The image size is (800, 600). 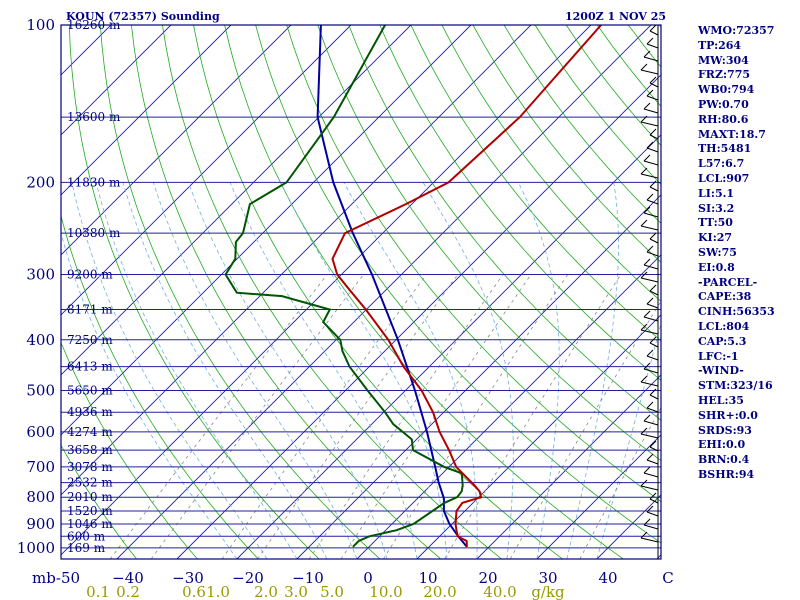 What do you see at coordinates (735, 386) in the screenshot?
I see `index-line: STM:323/16` at bounding box center [735, 386].